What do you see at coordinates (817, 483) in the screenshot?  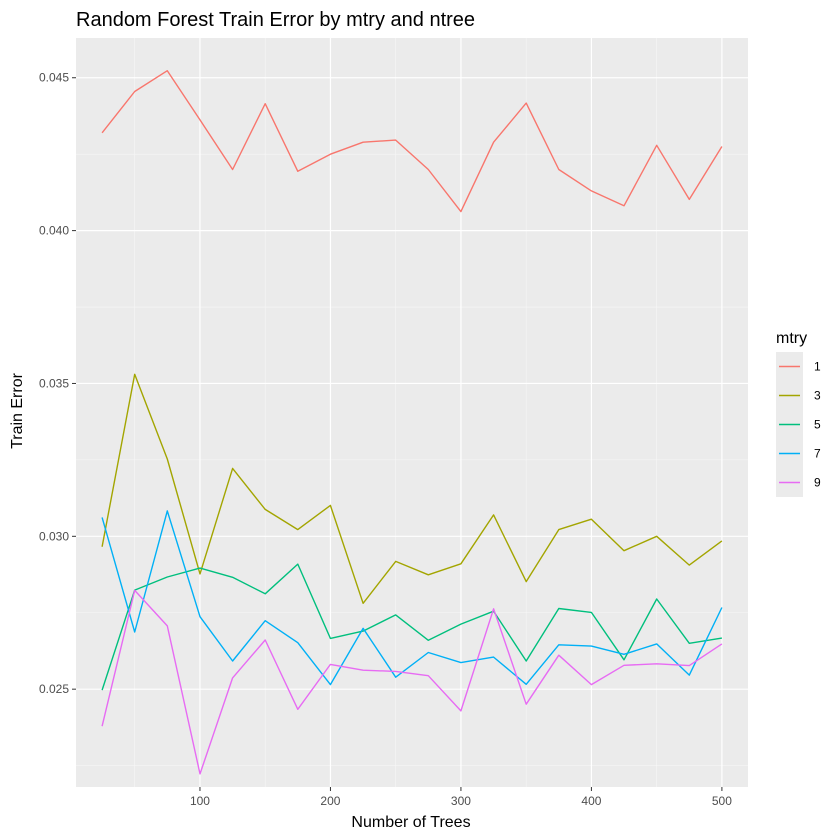 I see `legend-label: 9` at bounding box center [817, 483].